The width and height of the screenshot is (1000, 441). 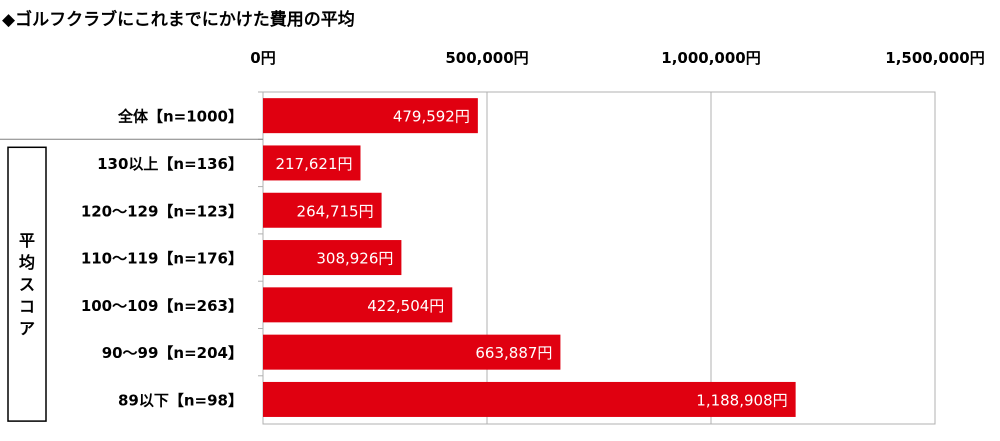 What do you see at coordinates (431, 117) in the screenshot?
I see `data-label: 479,592円` at bounding box center [431, 117].